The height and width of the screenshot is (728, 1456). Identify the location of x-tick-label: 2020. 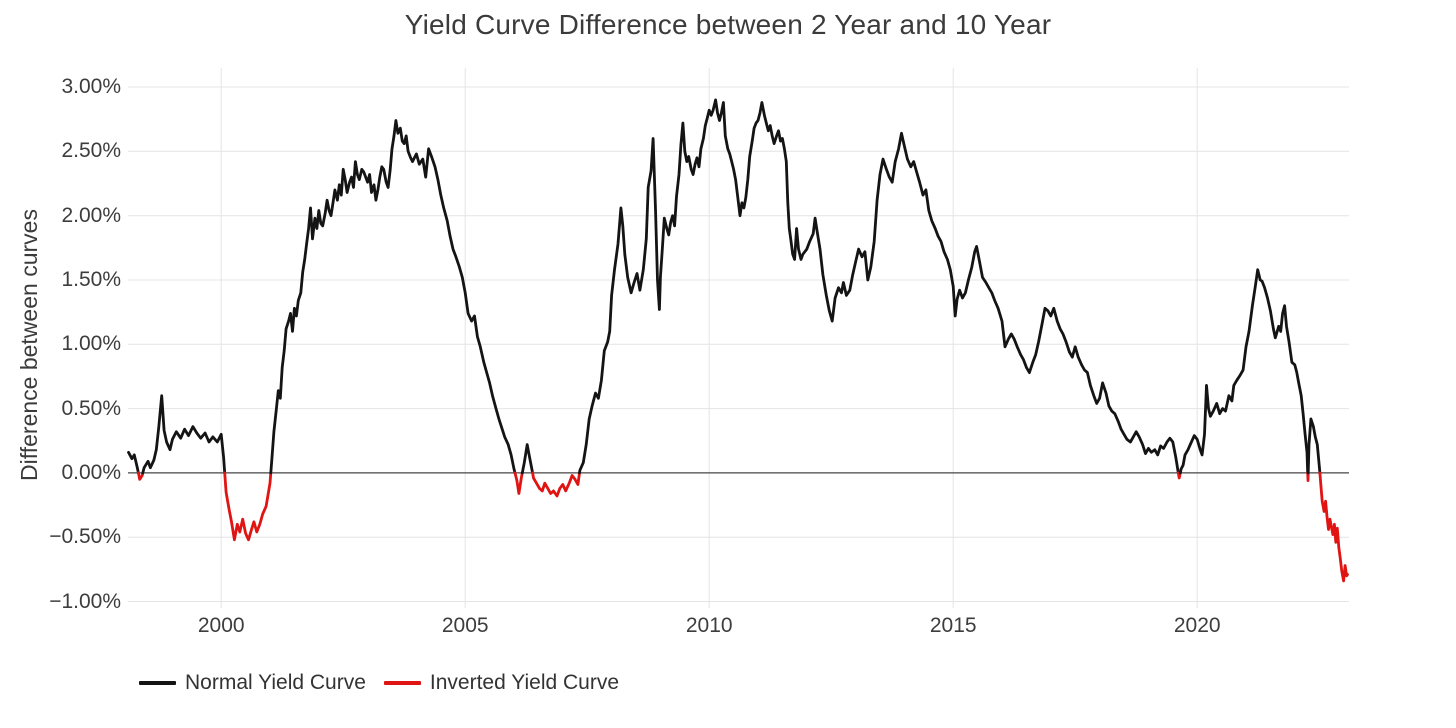
(1197, 625).